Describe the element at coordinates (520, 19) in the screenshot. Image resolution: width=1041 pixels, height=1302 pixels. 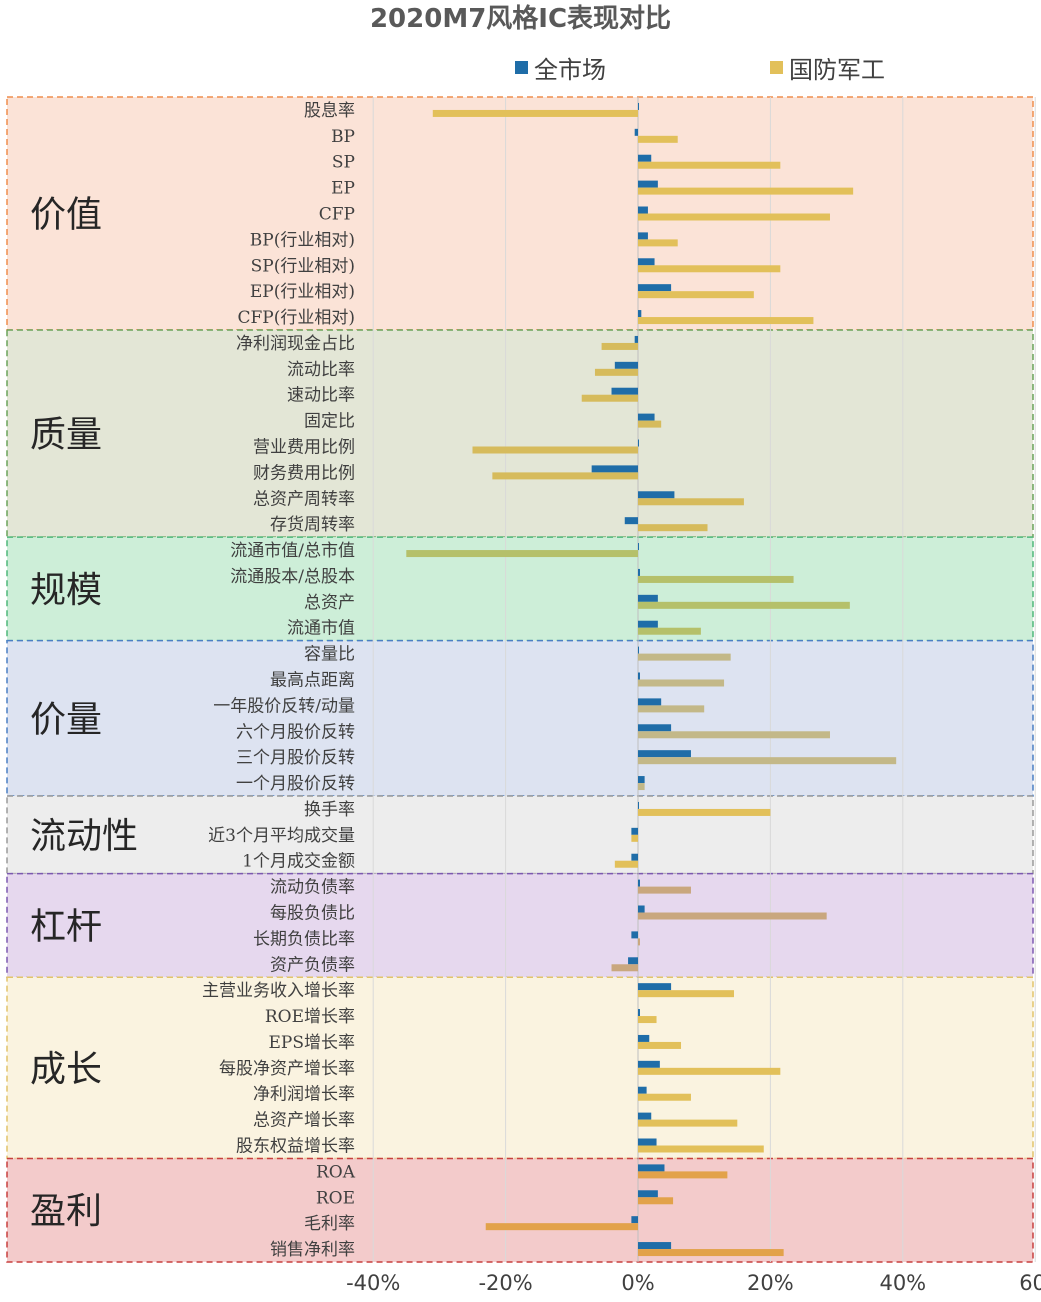
I see `chart-title: 2020M7风格IC表现对比` at that location.